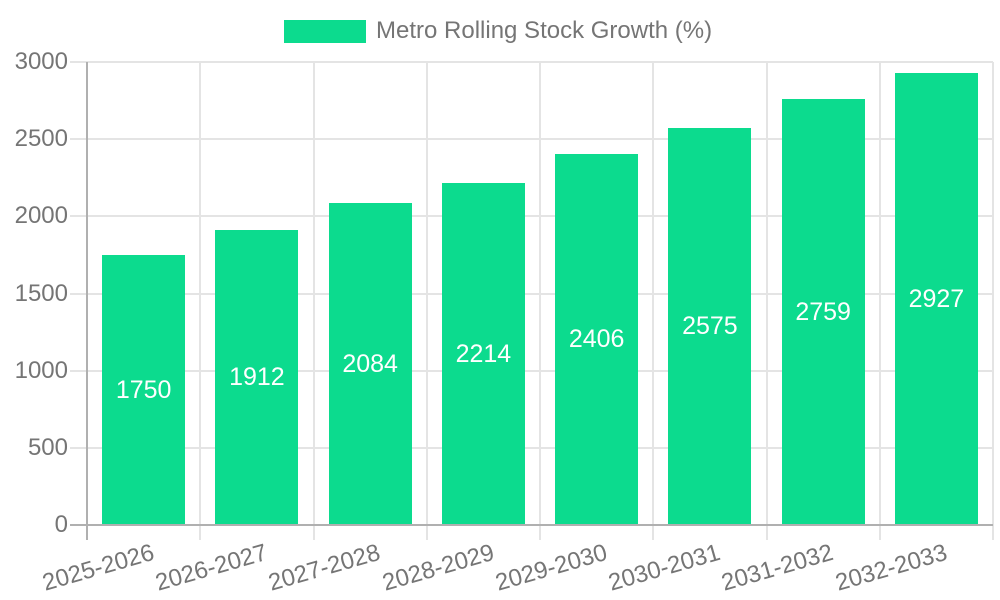 Image resolution: width=1000 pixels, height=600 pixels. I want to click on x-axis-label: 2032-2033, so click(891, 568).